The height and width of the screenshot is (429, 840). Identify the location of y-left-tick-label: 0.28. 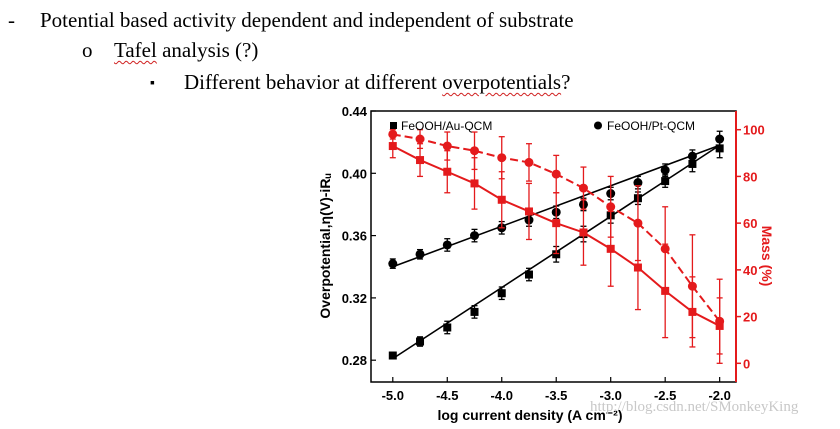
(354, 360).